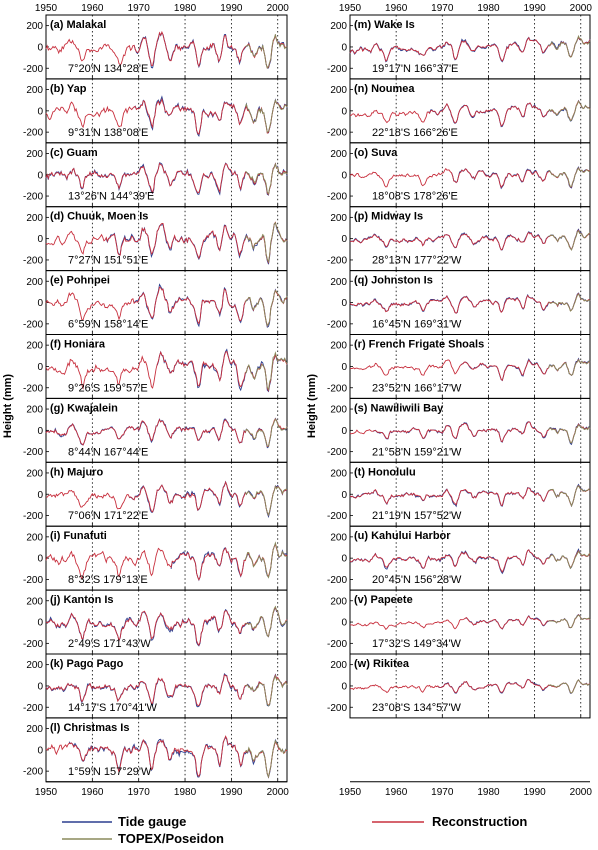  Describe the element at coordinates (112, 708) in the screenshot. I see `panel-coords-k: 14°17'S 170°41'W` at that location.